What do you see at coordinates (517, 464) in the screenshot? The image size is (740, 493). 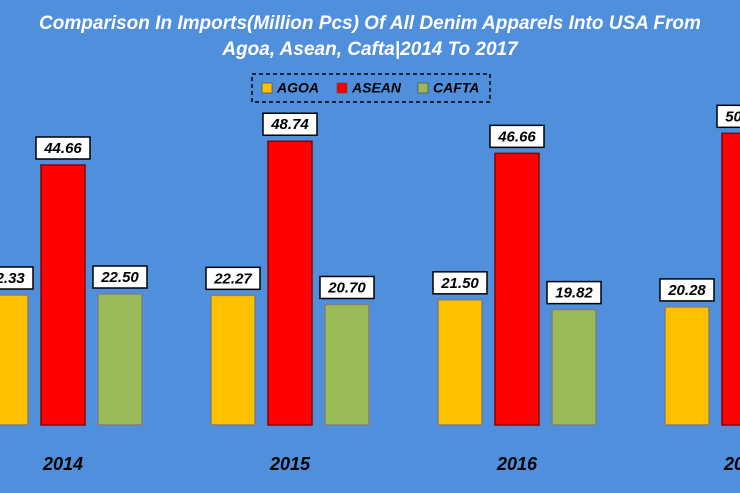 I see `x-tick-label: 2016` at bounding box center [517, 464].